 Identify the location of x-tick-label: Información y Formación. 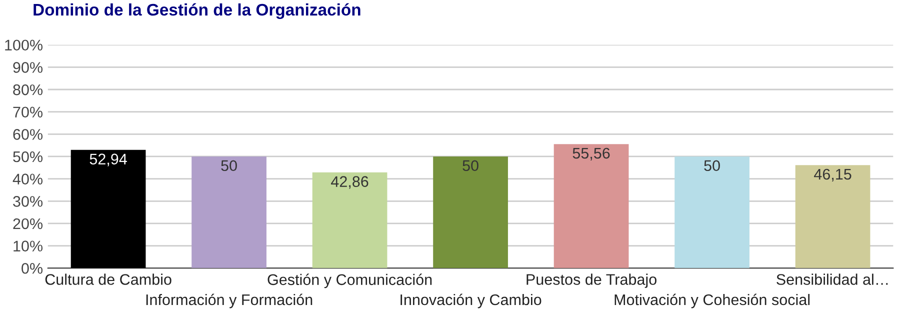
(229, 301).